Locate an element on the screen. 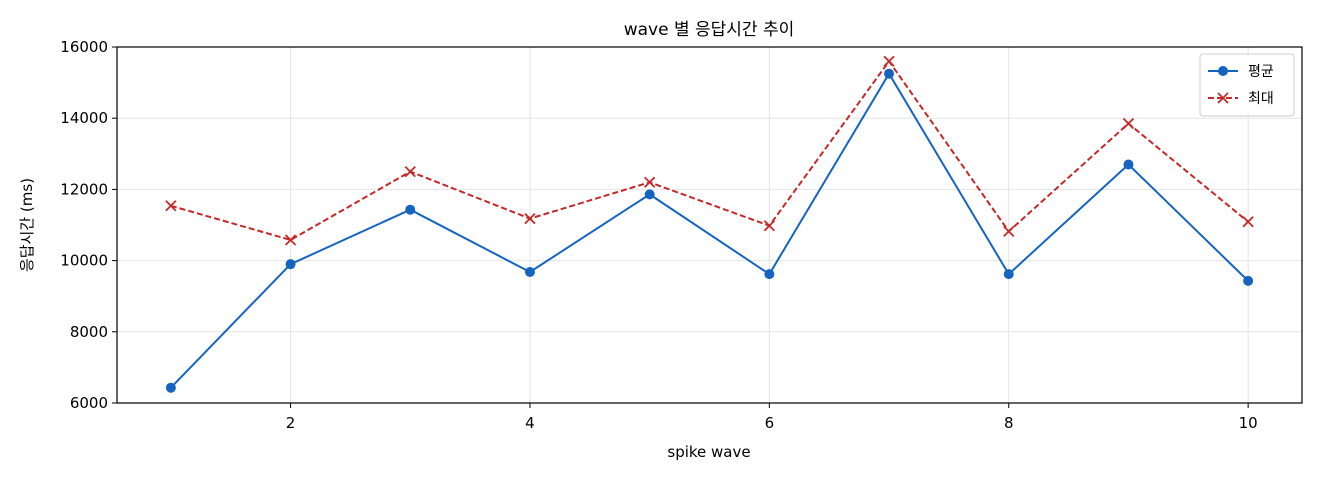 The height and width of the screenshot is (480, 1320). y-tick-label: 16000 is located at coordinates (84, 47).